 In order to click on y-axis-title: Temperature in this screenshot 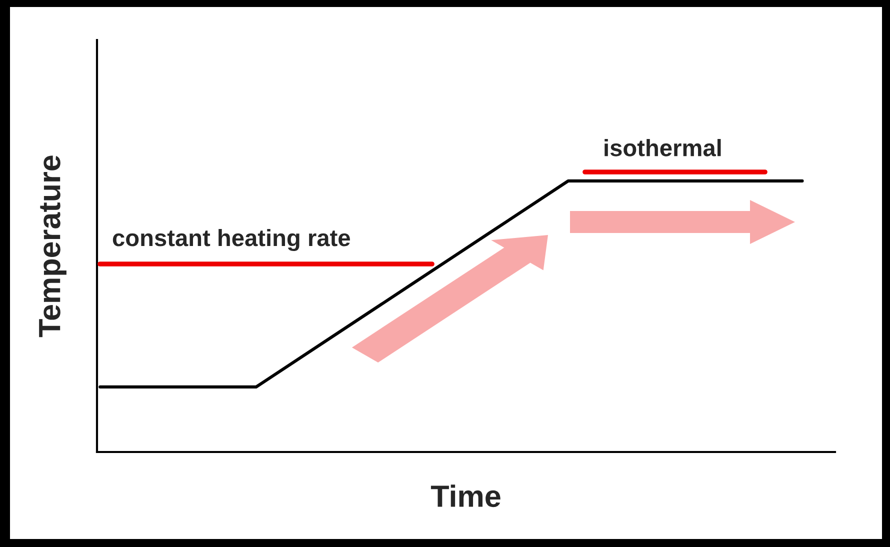, I will do `click(52, 247)`.